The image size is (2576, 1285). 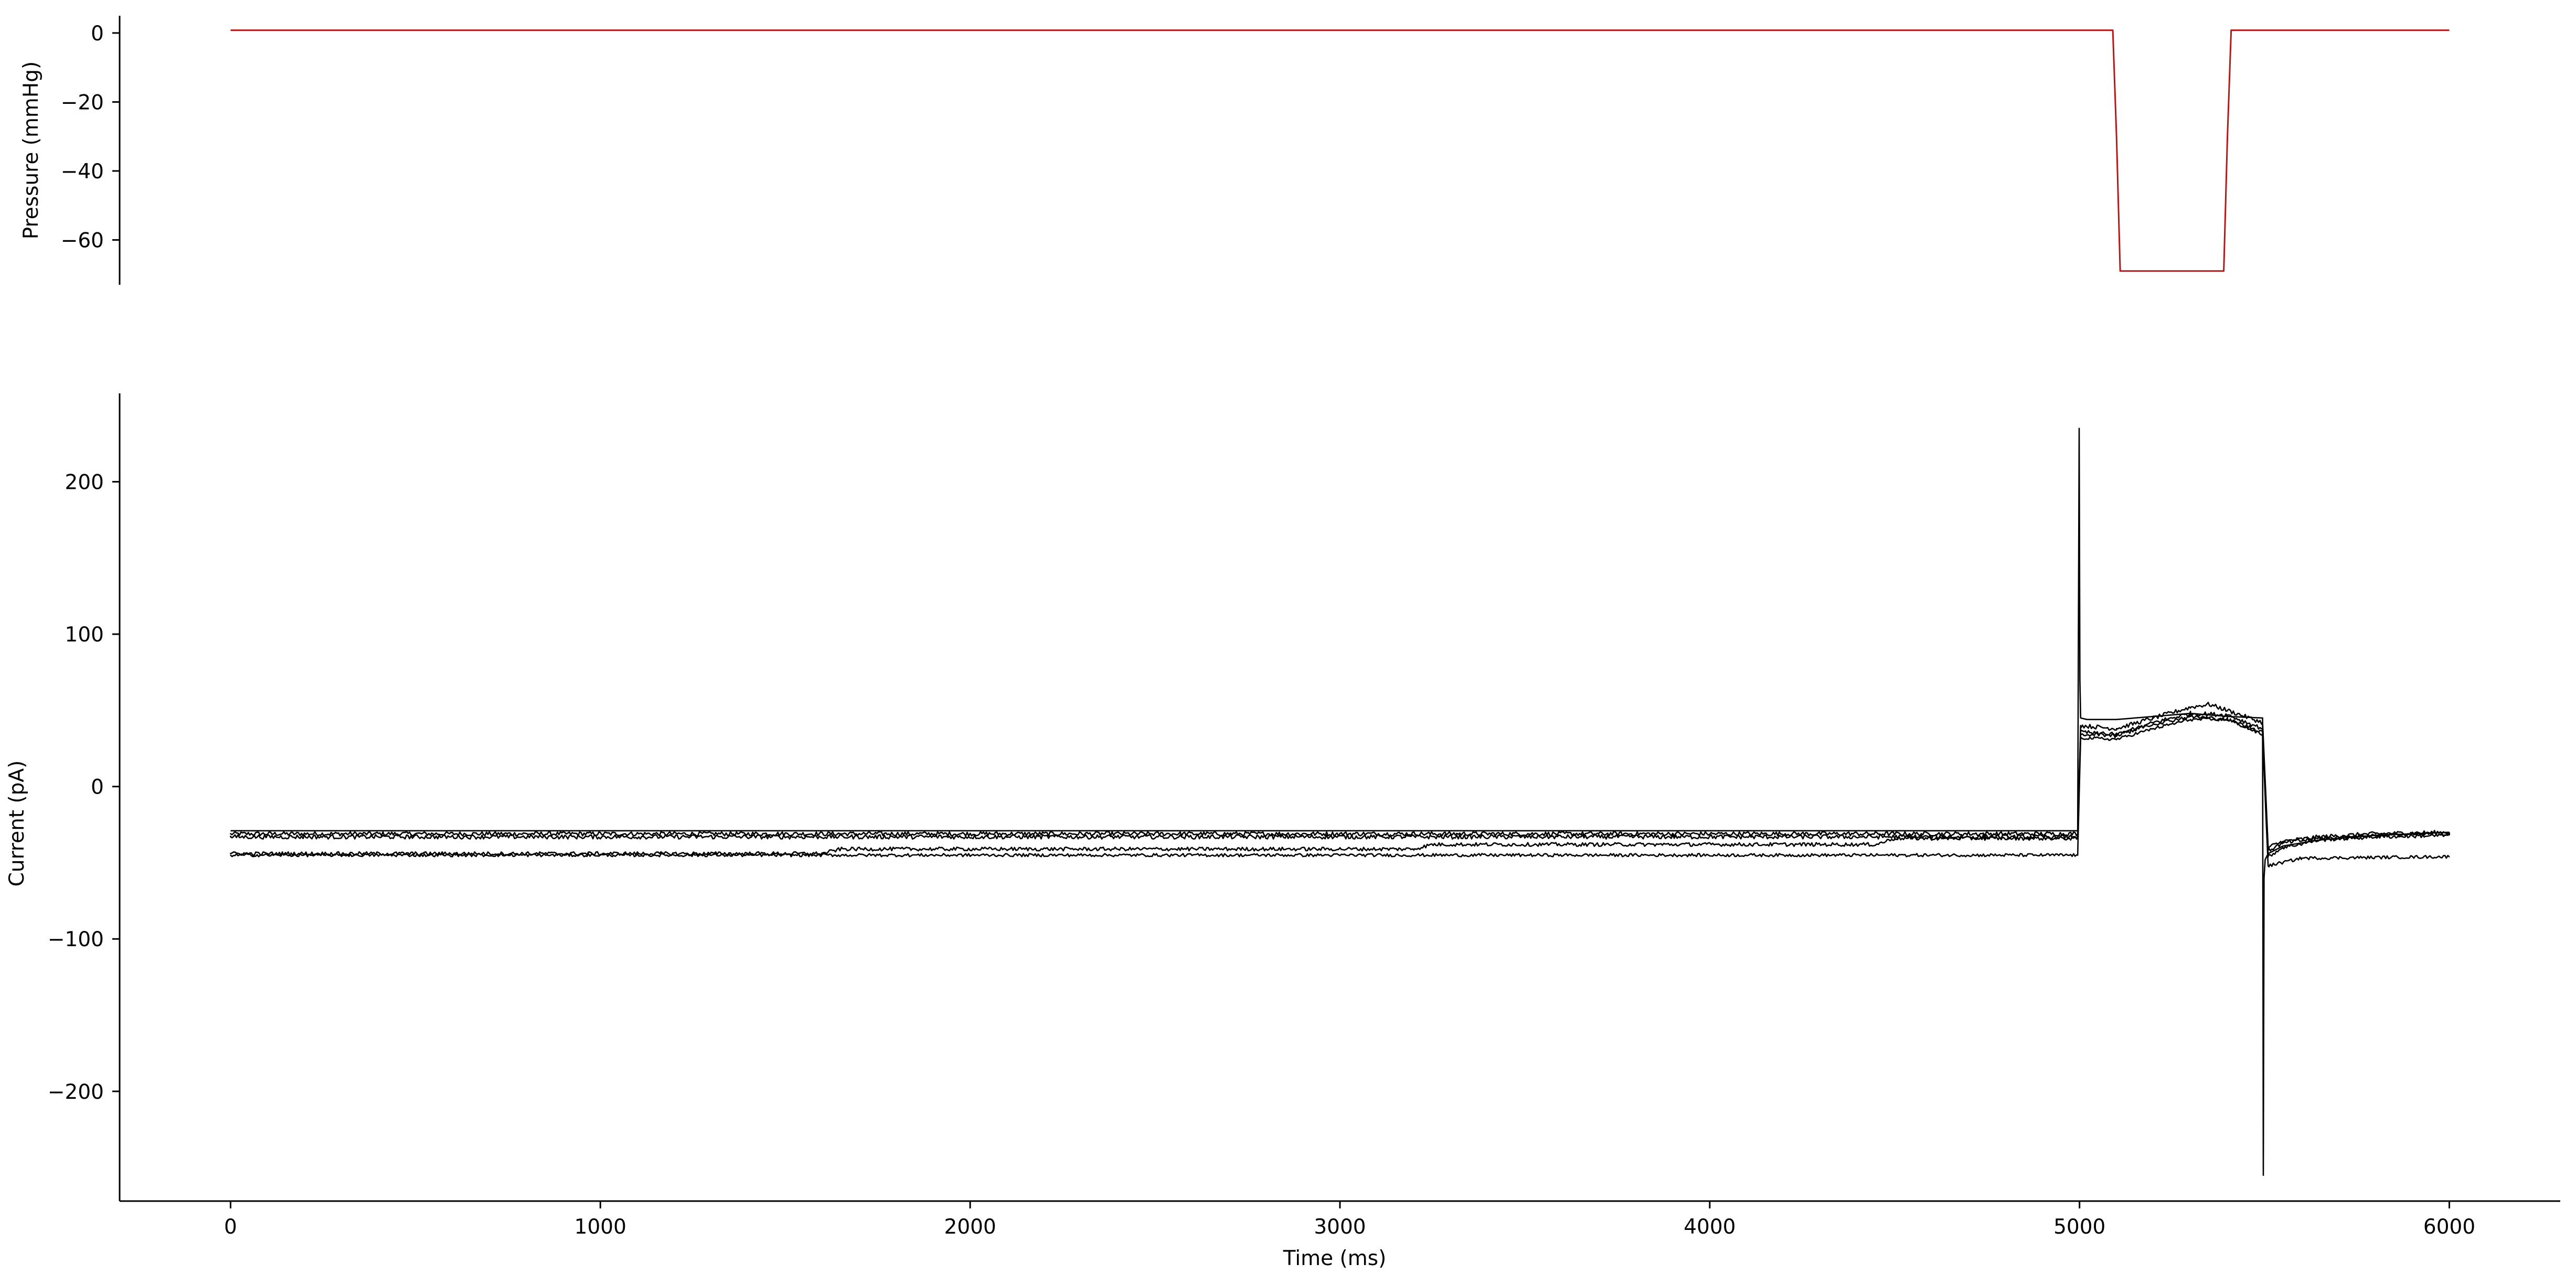 I want to click on time-x-tick-label: 6000, so click(x=2449, y=1227).